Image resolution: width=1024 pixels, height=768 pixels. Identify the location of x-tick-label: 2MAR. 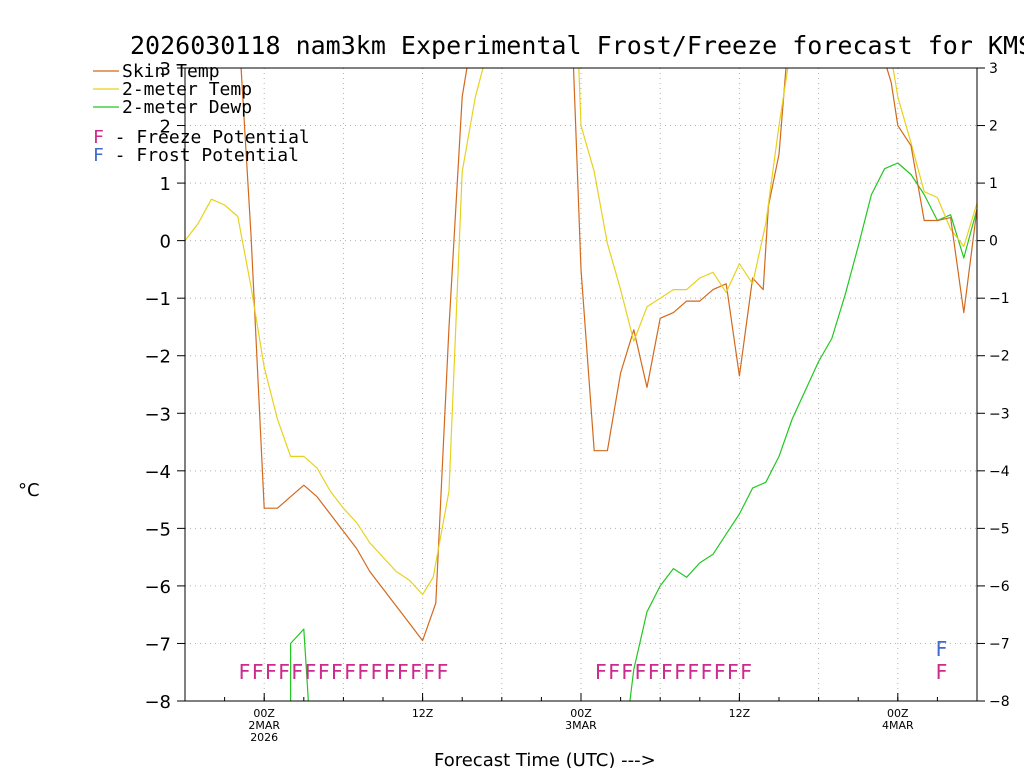
(264, 725).